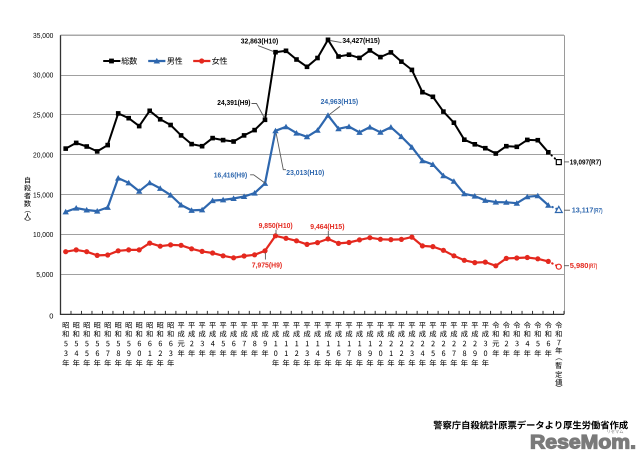 The height and width of the screenshot is (463, 640). What do you see at coordinates (361, 40) in the screenshot?
I see `svg-text: 34,427(H15)` at bounding box center [361, 40].